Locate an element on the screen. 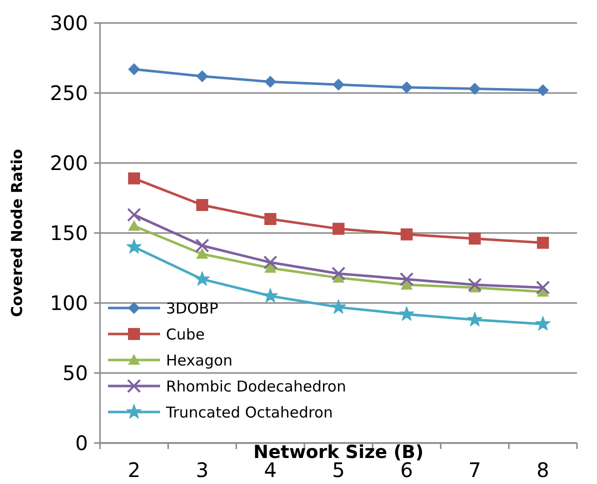 The image size is (597, 484). x-tick-label: 3 is located at coordinates (202, 470).